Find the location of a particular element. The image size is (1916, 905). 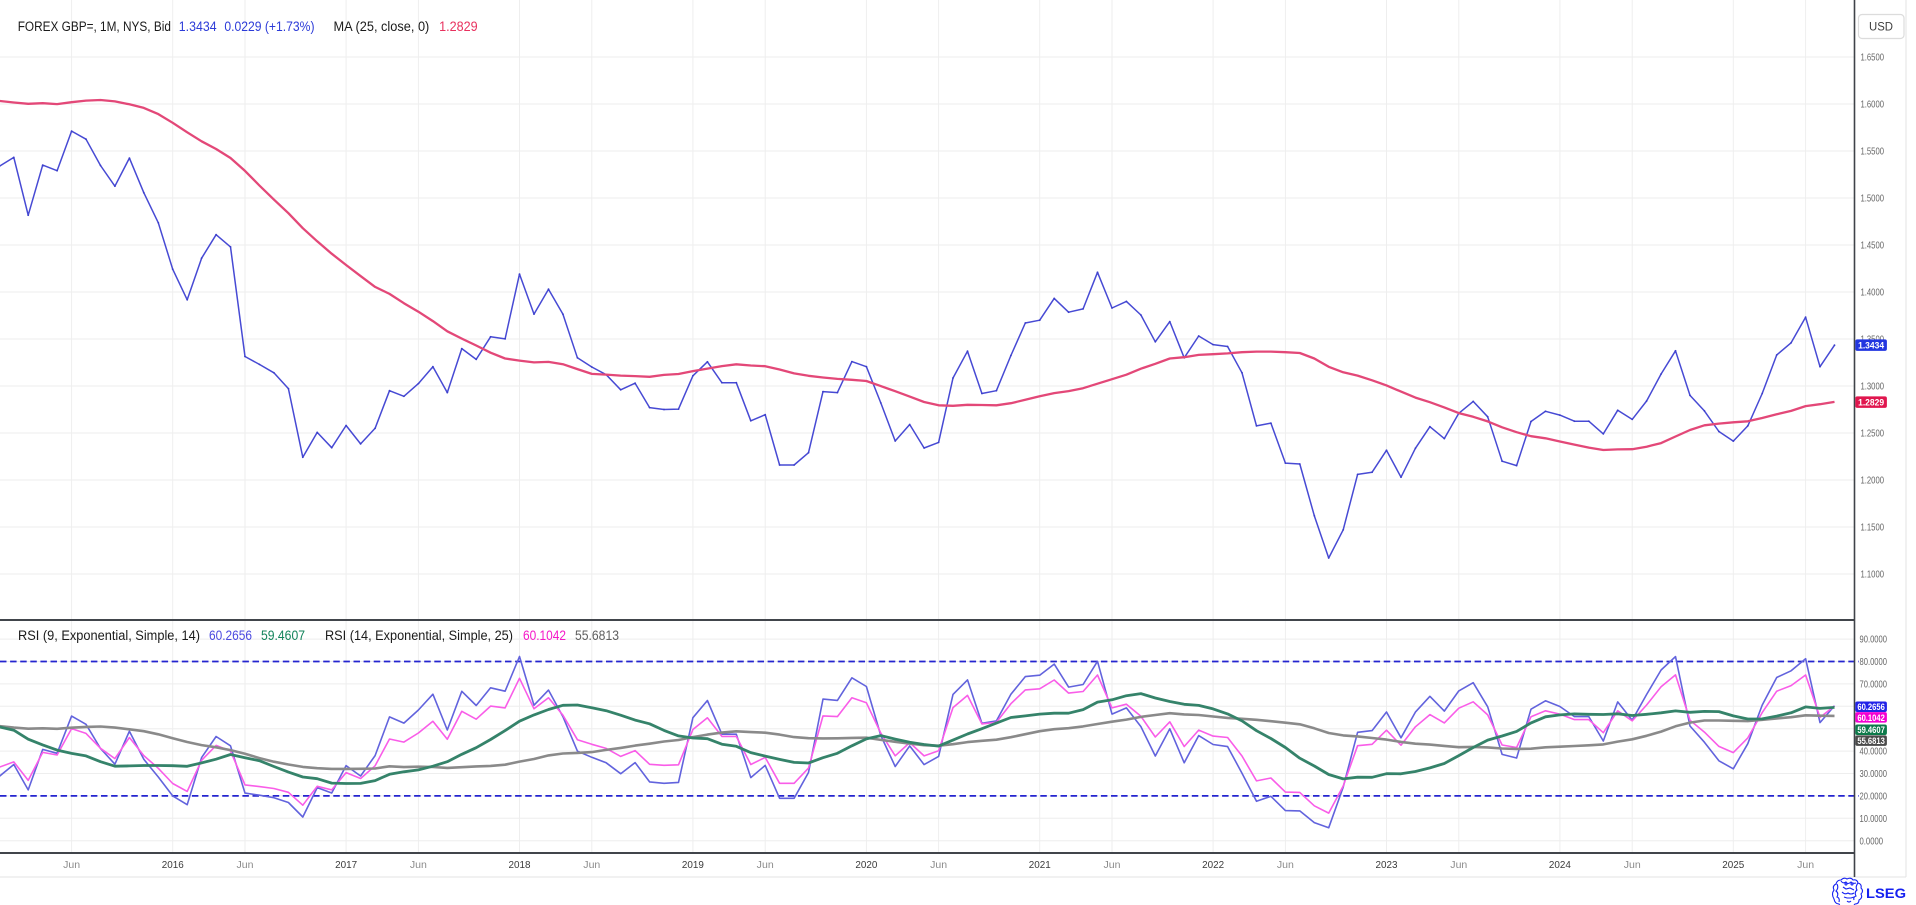

svg-text: 1.5500 is located at coordinates (1873, 152).